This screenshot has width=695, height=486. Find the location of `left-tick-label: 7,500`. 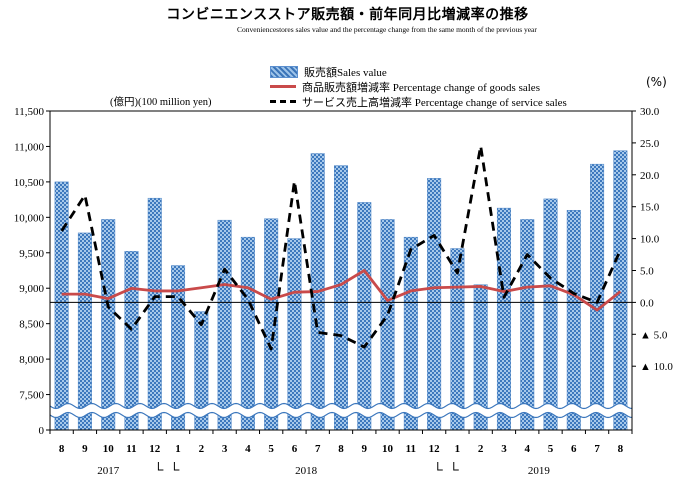

left-tick-label: 7,500 is located at coordinates (31, 396).